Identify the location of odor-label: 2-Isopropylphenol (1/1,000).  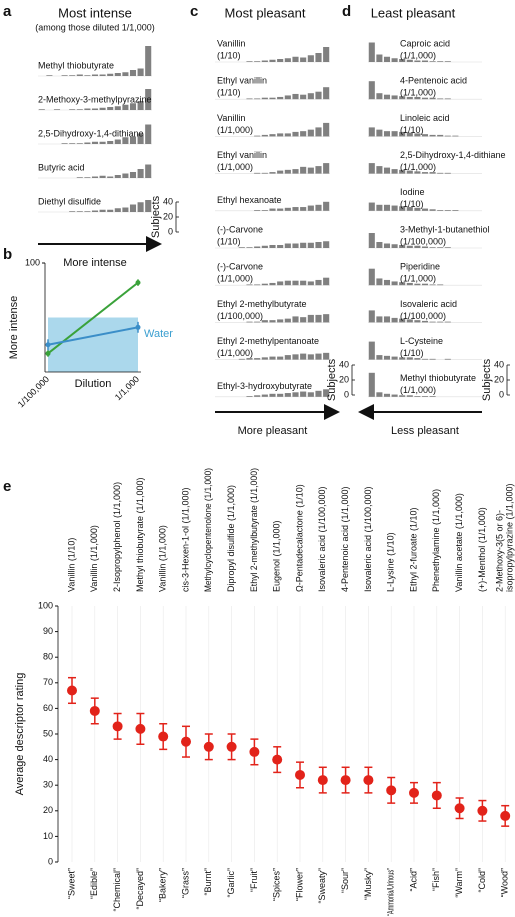
(117, 537).